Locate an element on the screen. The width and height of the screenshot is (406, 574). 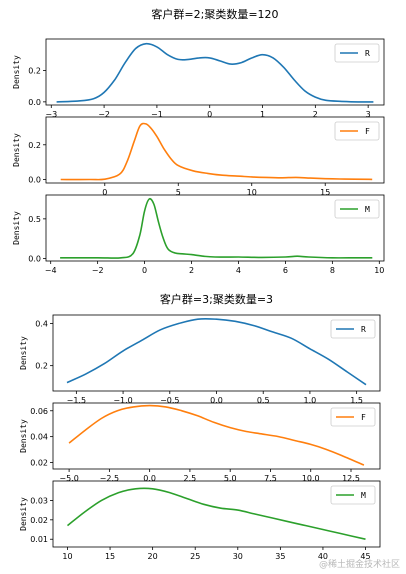
x-tick-label: 45 is located at coordinates (365, 556).